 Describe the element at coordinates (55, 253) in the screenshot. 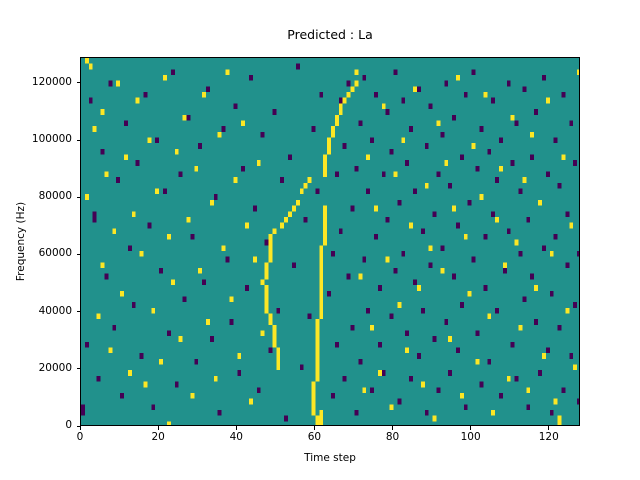

I see `y-tick-label: 60000` at that location.